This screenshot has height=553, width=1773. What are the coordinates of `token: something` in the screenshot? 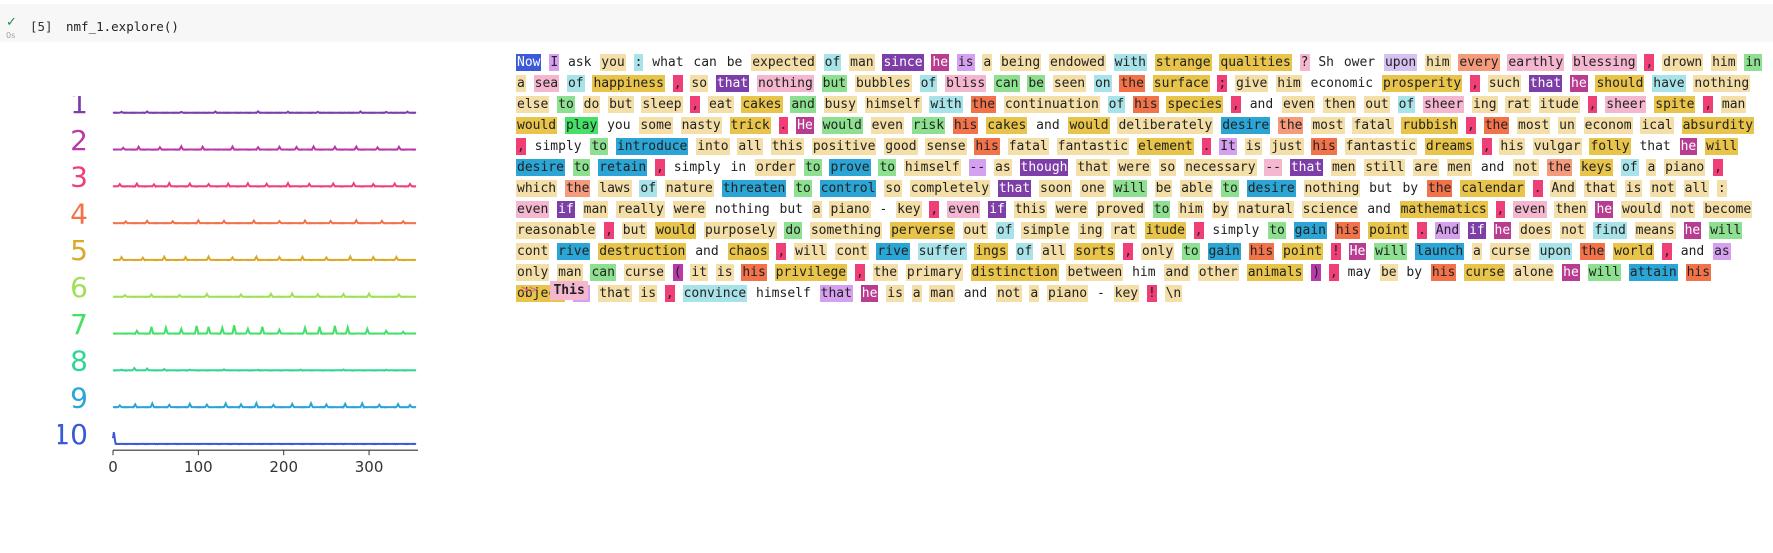 It's located at (846, 230).